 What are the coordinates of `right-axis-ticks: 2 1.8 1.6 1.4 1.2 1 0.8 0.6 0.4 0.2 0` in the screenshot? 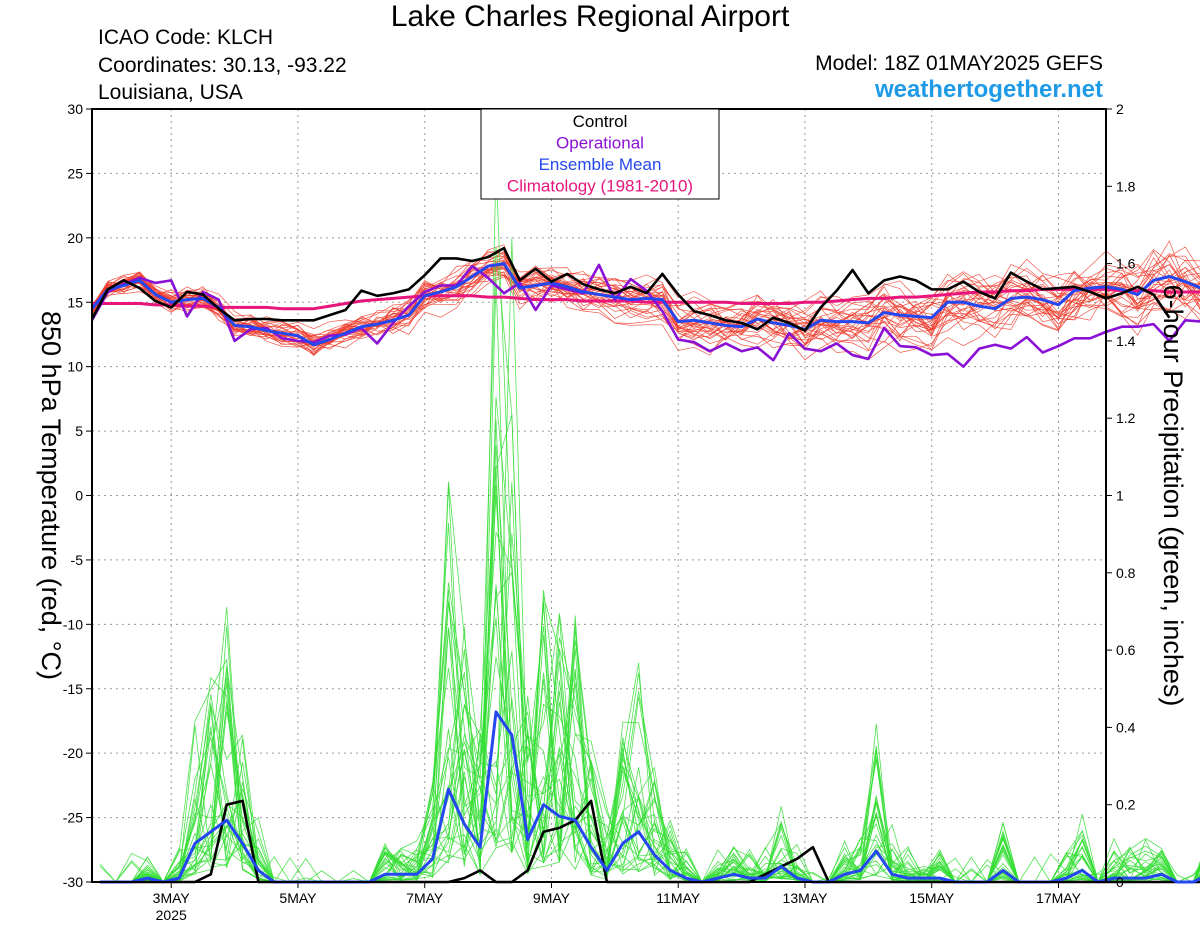 It's located at (1121, 495).